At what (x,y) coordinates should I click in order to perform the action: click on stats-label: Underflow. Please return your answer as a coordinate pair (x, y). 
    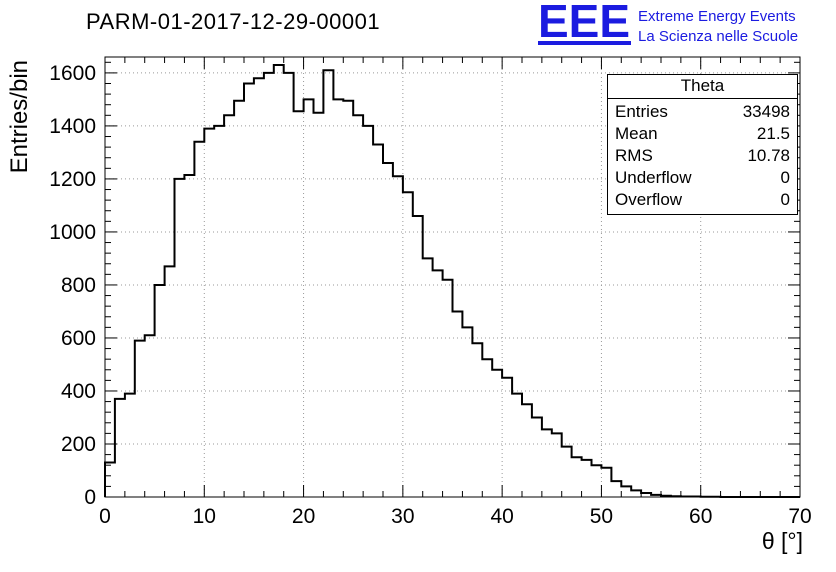
    Looking at the image, I should click on (653, 177).